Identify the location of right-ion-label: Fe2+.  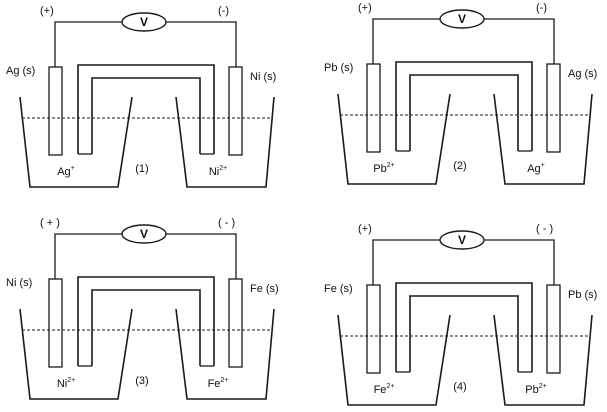
(218, 383).